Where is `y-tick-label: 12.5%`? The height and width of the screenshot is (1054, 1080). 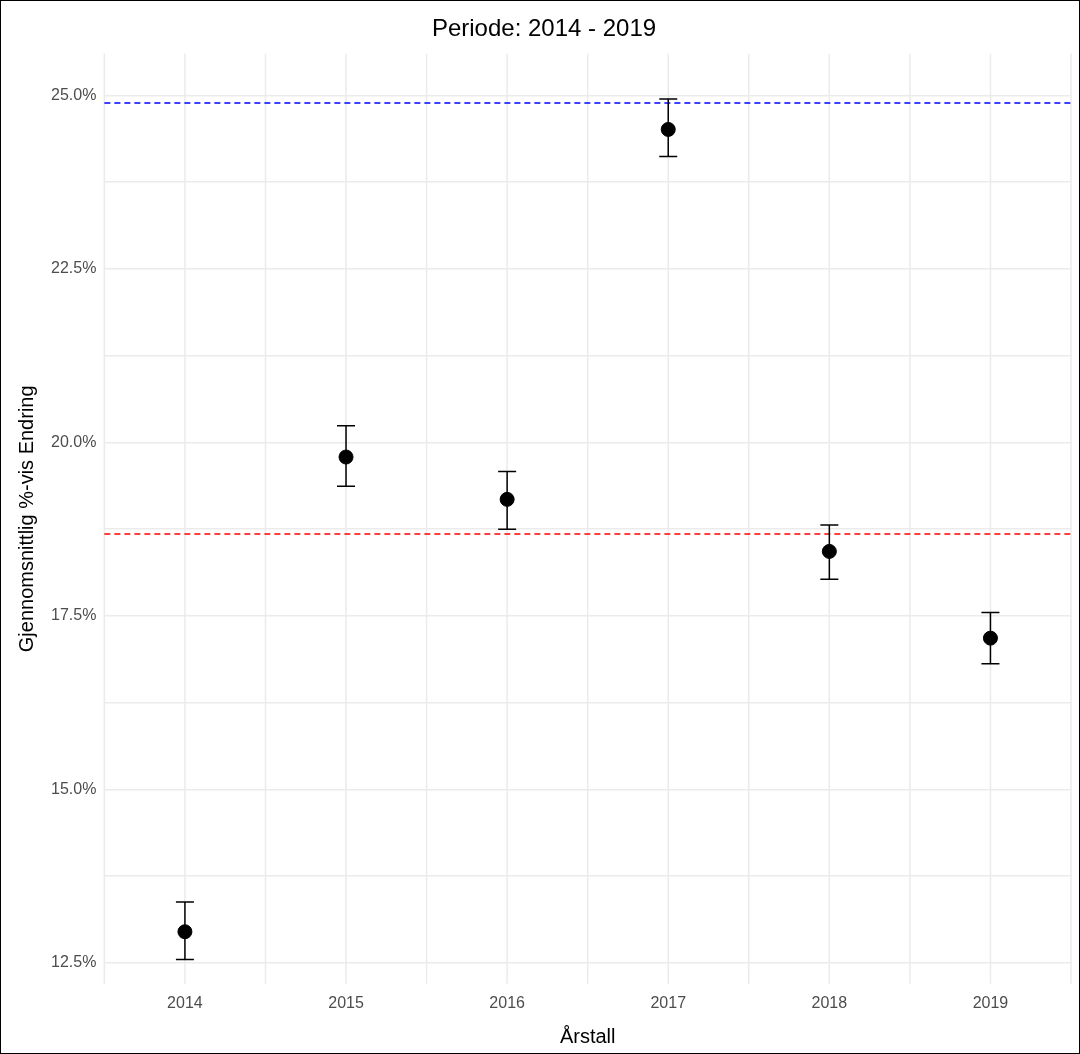
y-tick-label: 12.5% is located at coordinates (73, 962).